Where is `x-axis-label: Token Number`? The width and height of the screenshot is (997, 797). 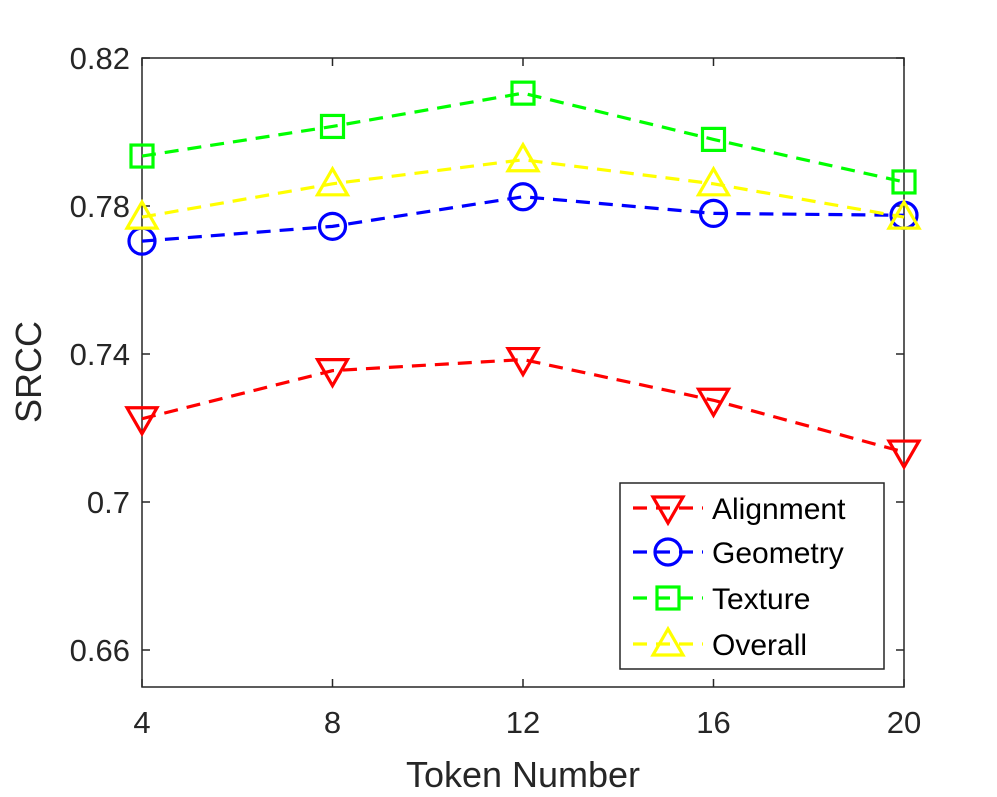
x-axis-label: Token Number is located at coordinates (523, 774).